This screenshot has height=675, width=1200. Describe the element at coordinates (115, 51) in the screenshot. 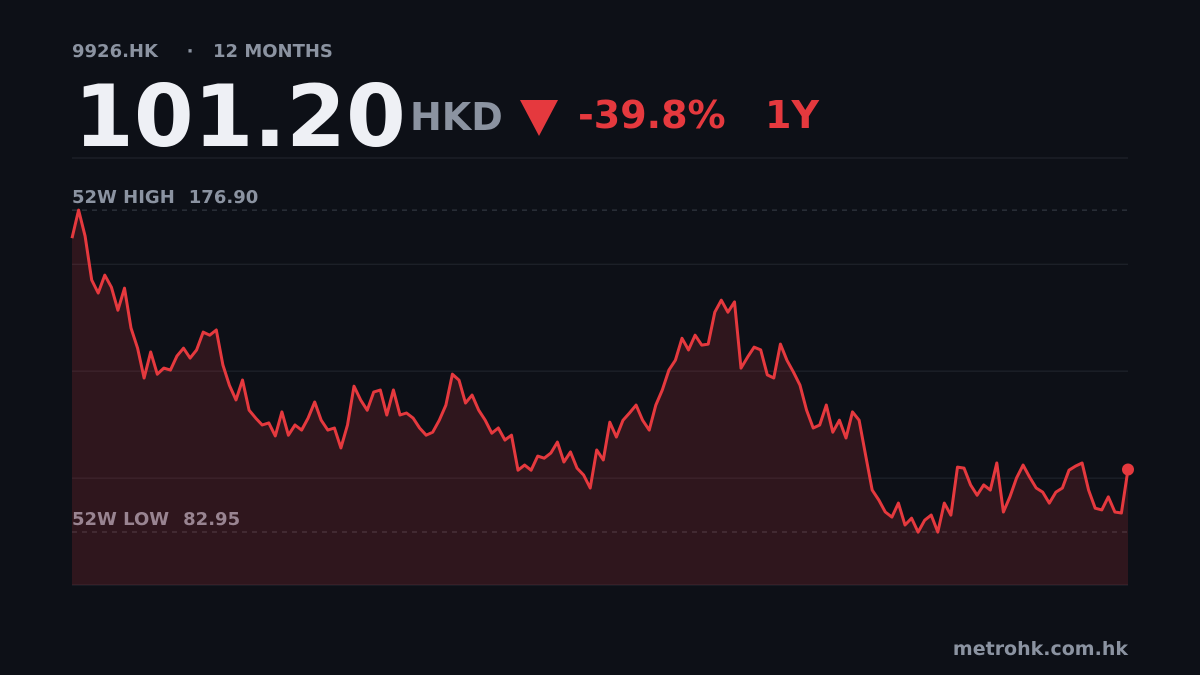

I see `ticker: 9926.HK` at that location.